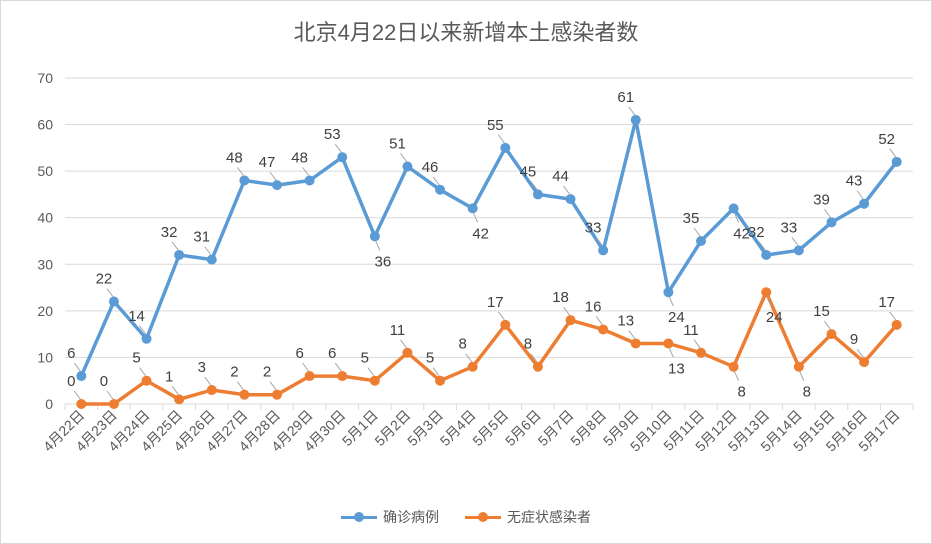 The image size is (932, 544). Describe the element at coordinates (495, 125) in the screenshot. I see `data-label: 55` at that location.